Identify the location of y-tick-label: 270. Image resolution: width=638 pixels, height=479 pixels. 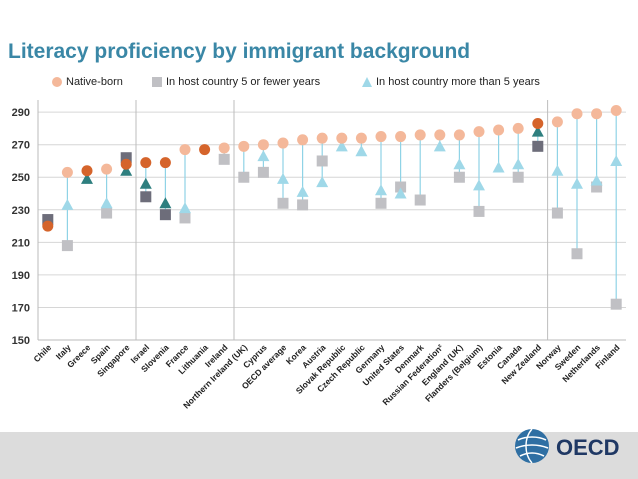
(21, 146).